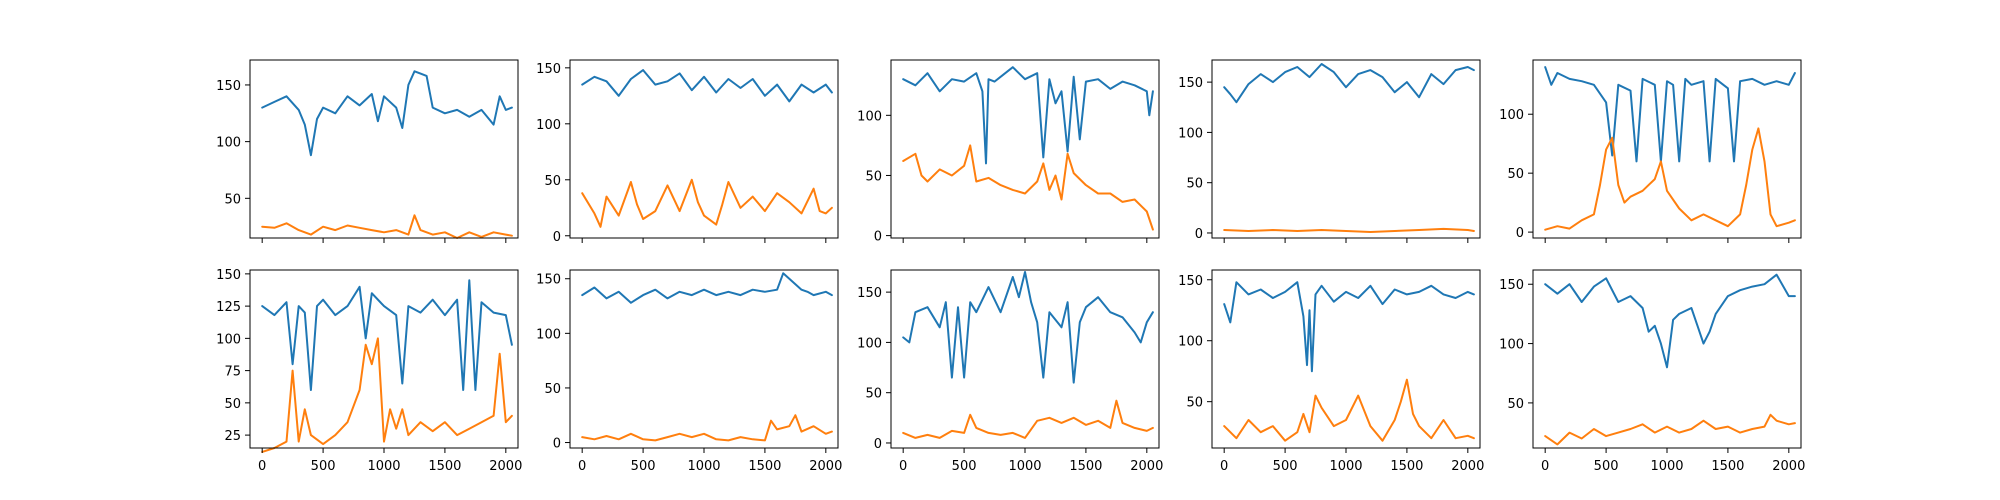 The width and height of the screenshot is (2000, 500). Describe the element at coordinates (1329, 151) in the screenshot. I see `subplot-4: 0 50 100 150` at that location.